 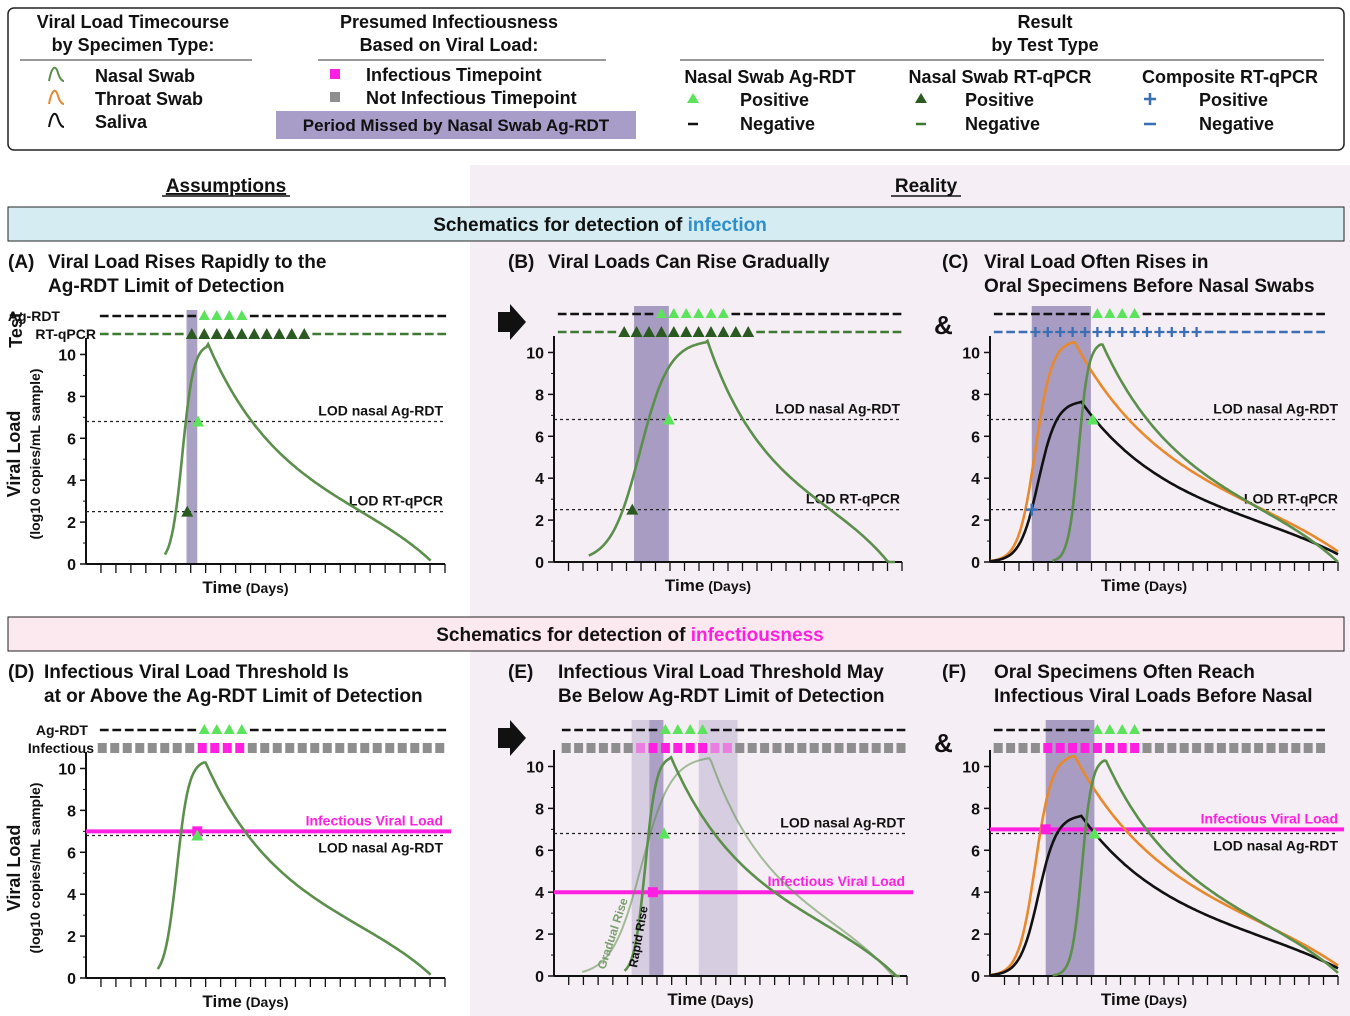 I want to click on panel-title-line1: Viral Load Often Rises in, so click(x=1096, y=262).